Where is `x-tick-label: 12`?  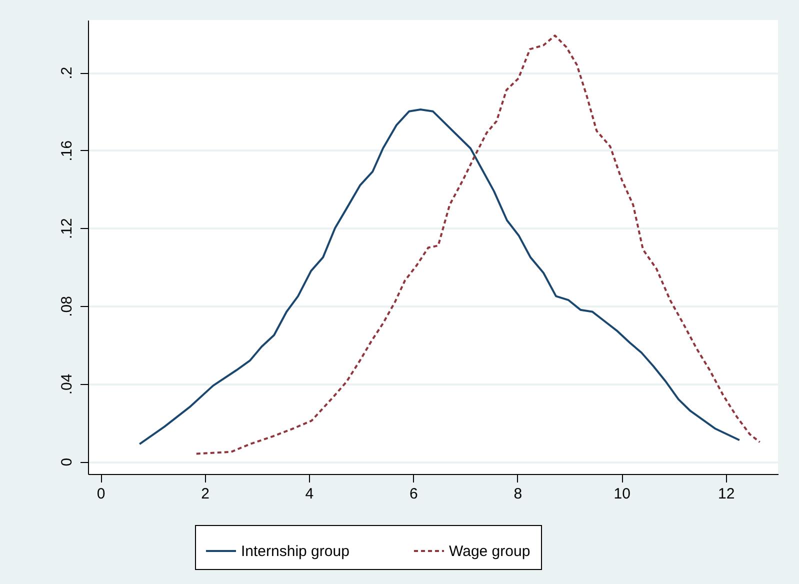 x-tick-label: 12 is located at coordinates (726, 494).